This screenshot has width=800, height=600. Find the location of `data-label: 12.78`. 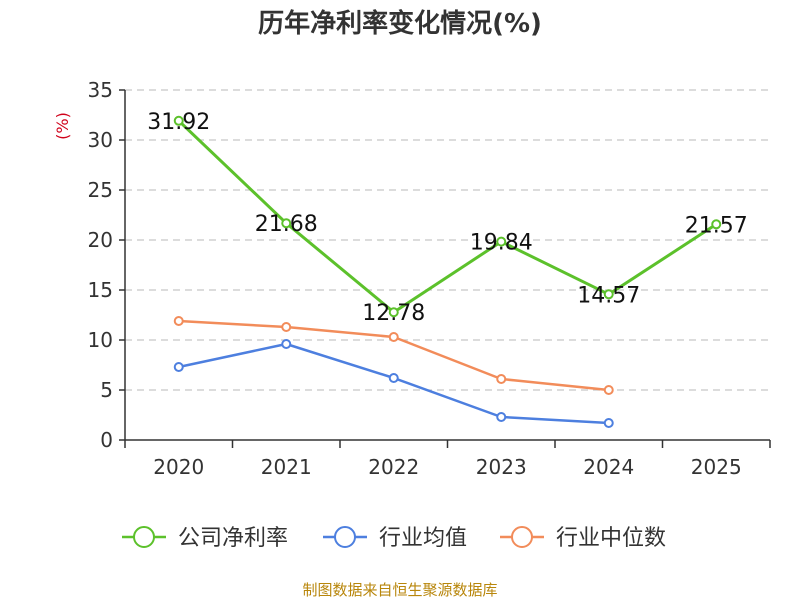

data-label: 12.78 is located at coordinates (393, 313).